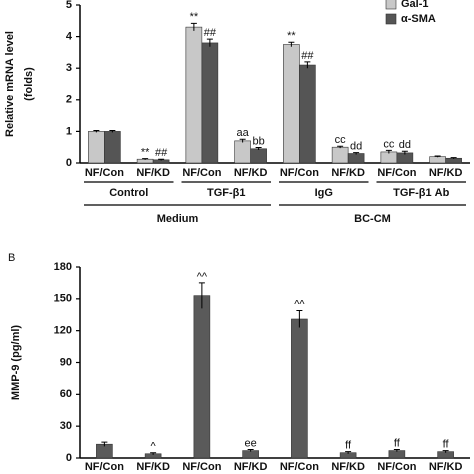  I want to click on group-label: TGF-β1, so click(226, 193).